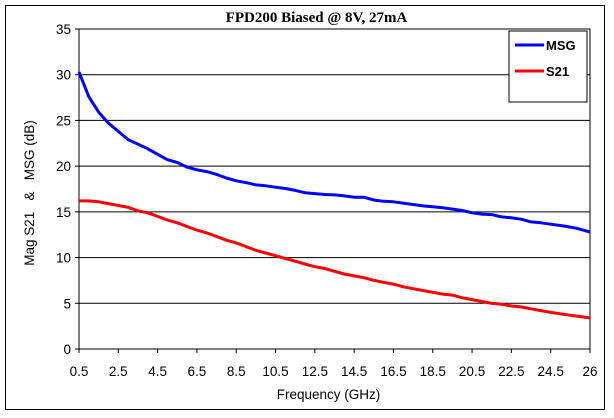  Describe the element at coordinates (63, 166) in the screenshot. I see `y-tick-label: 20` at that location.